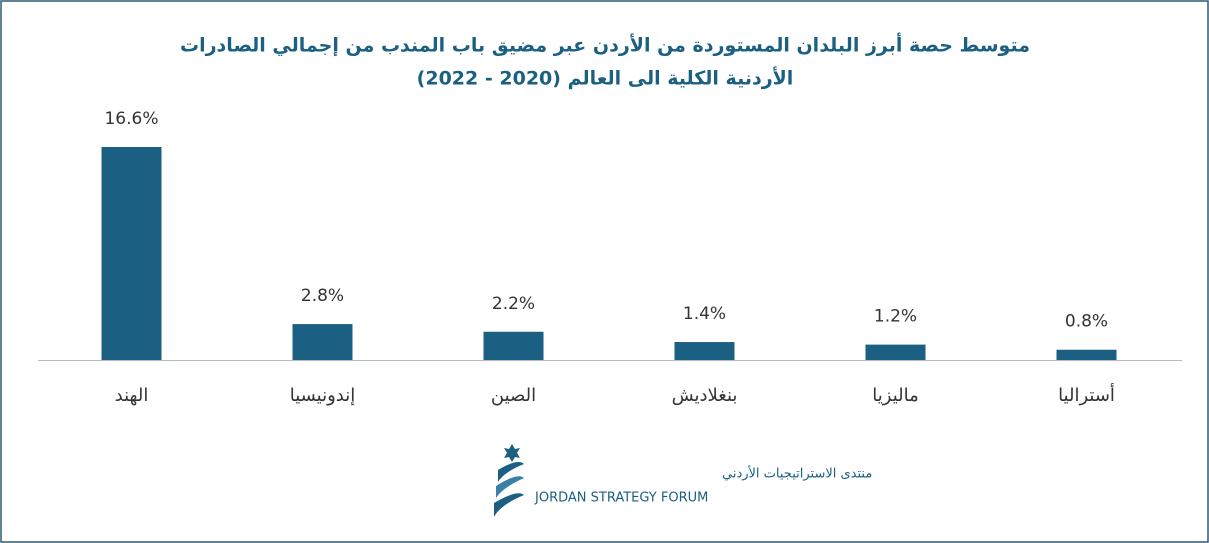 The height and width of the screenshot is (543, 1209). Describe the element at coordinates (512, 453) in the screenshot. I see `logo-star` at that location.